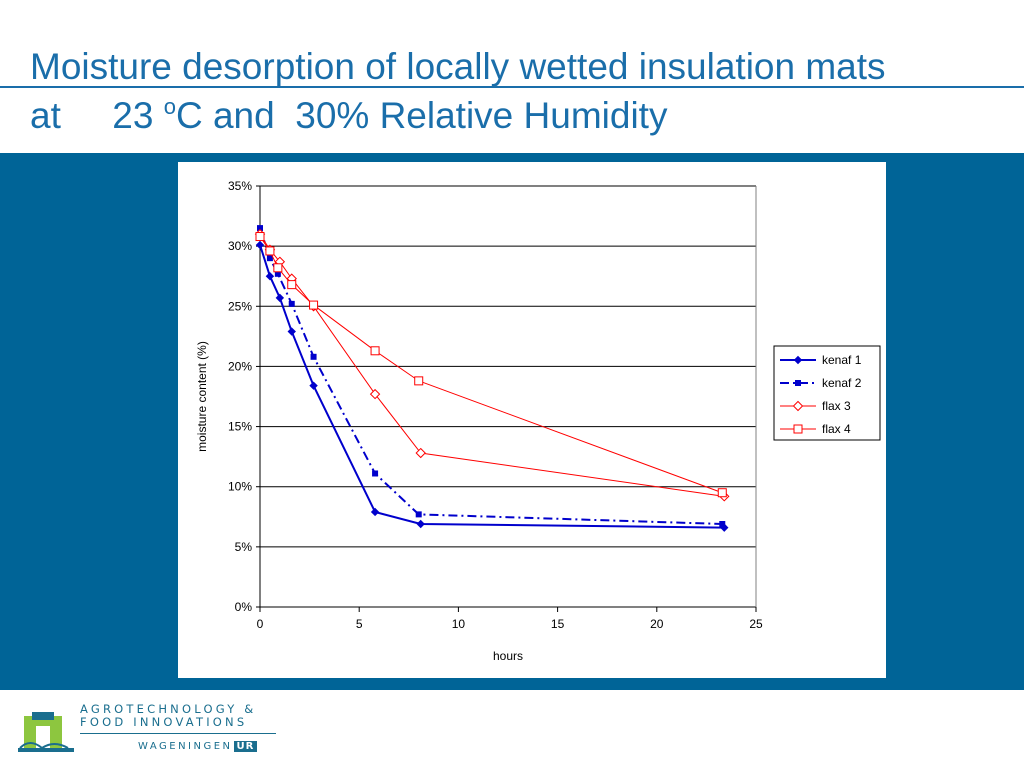  I want to click on logo-line-2: FOOD INNOVATIONS, so click(164, 722).